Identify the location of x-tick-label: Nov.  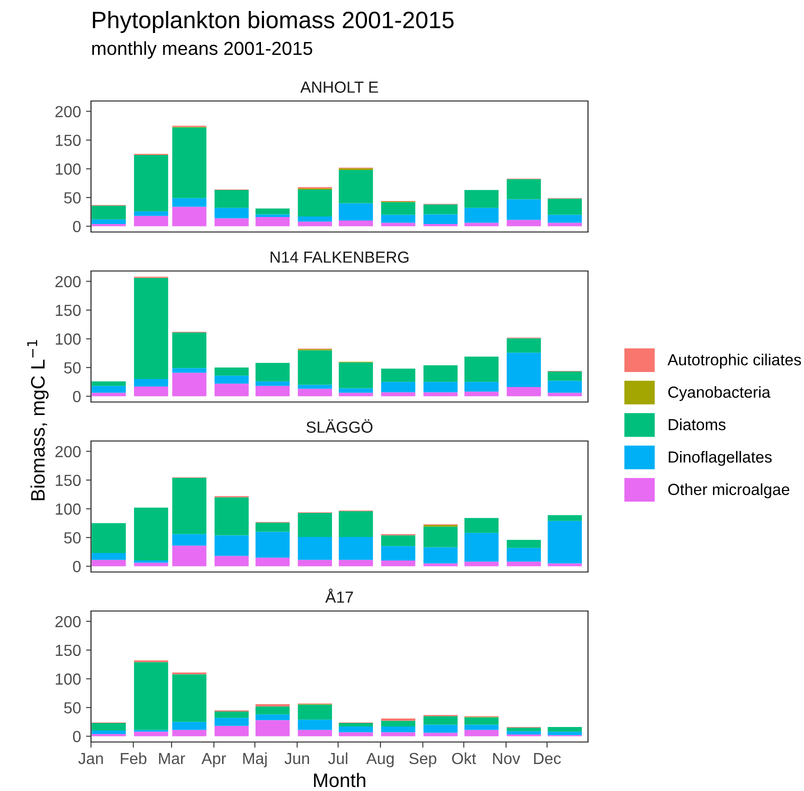
(506, 758).